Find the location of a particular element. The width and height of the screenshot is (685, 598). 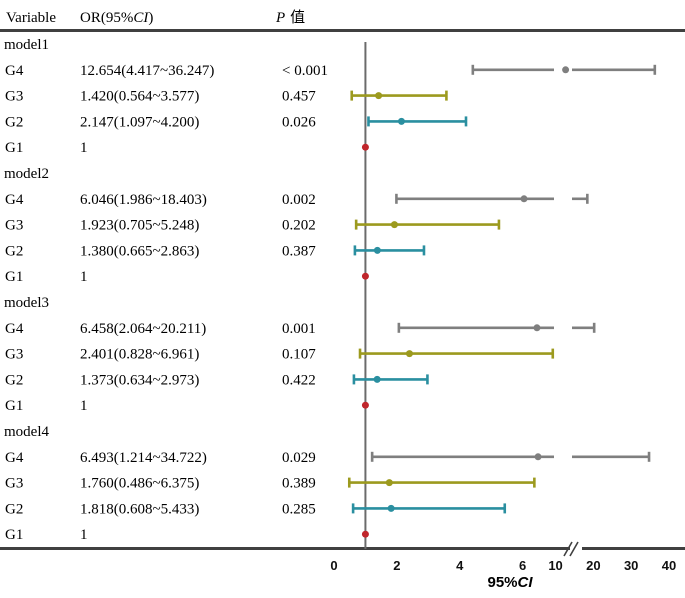

model2-g4-or-text: 6.046(1.986~18.403) is located at coordinates (143, 200).